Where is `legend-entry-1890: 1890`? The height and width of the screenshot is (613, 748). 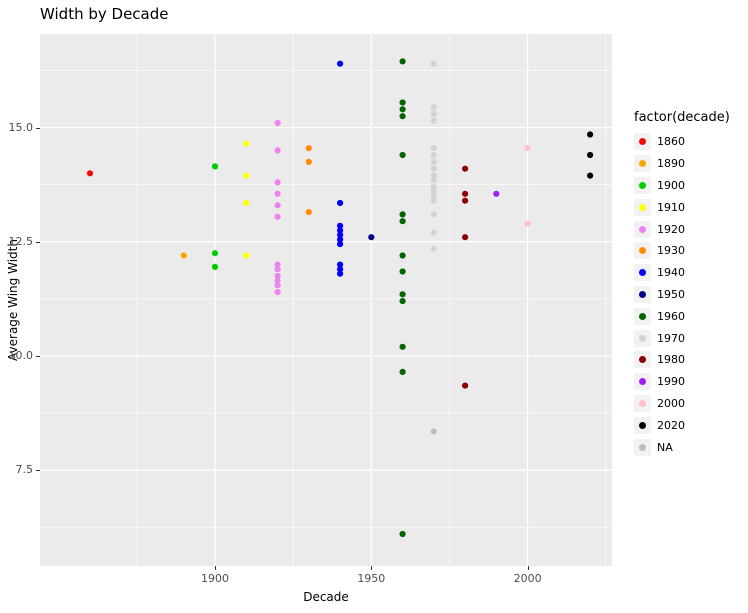 legend-entry-1890: 1890 is located at coordinates (690, 164).